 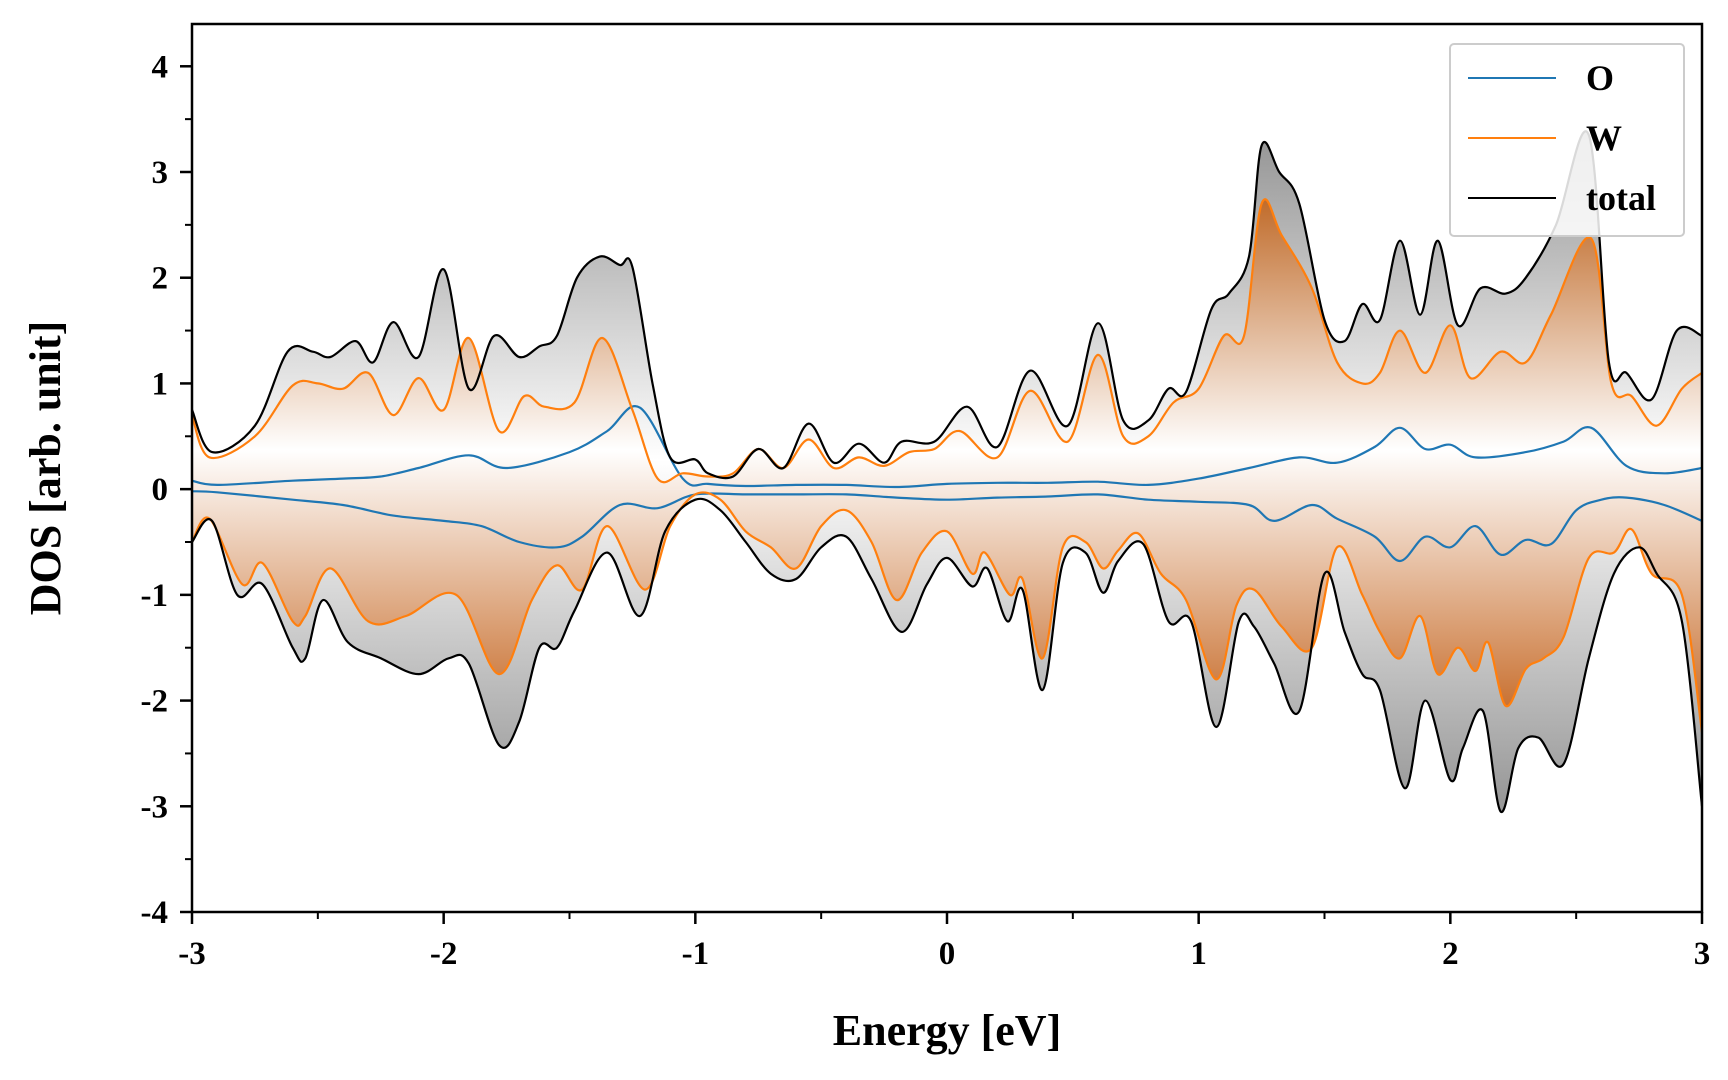 I want to click on x-tick-label: 2, so click(x=1450, y=954).